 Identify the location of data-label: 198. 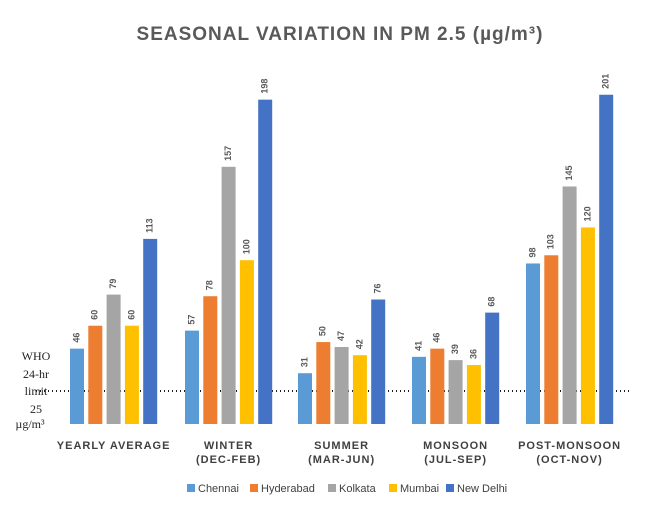
(265, 86).